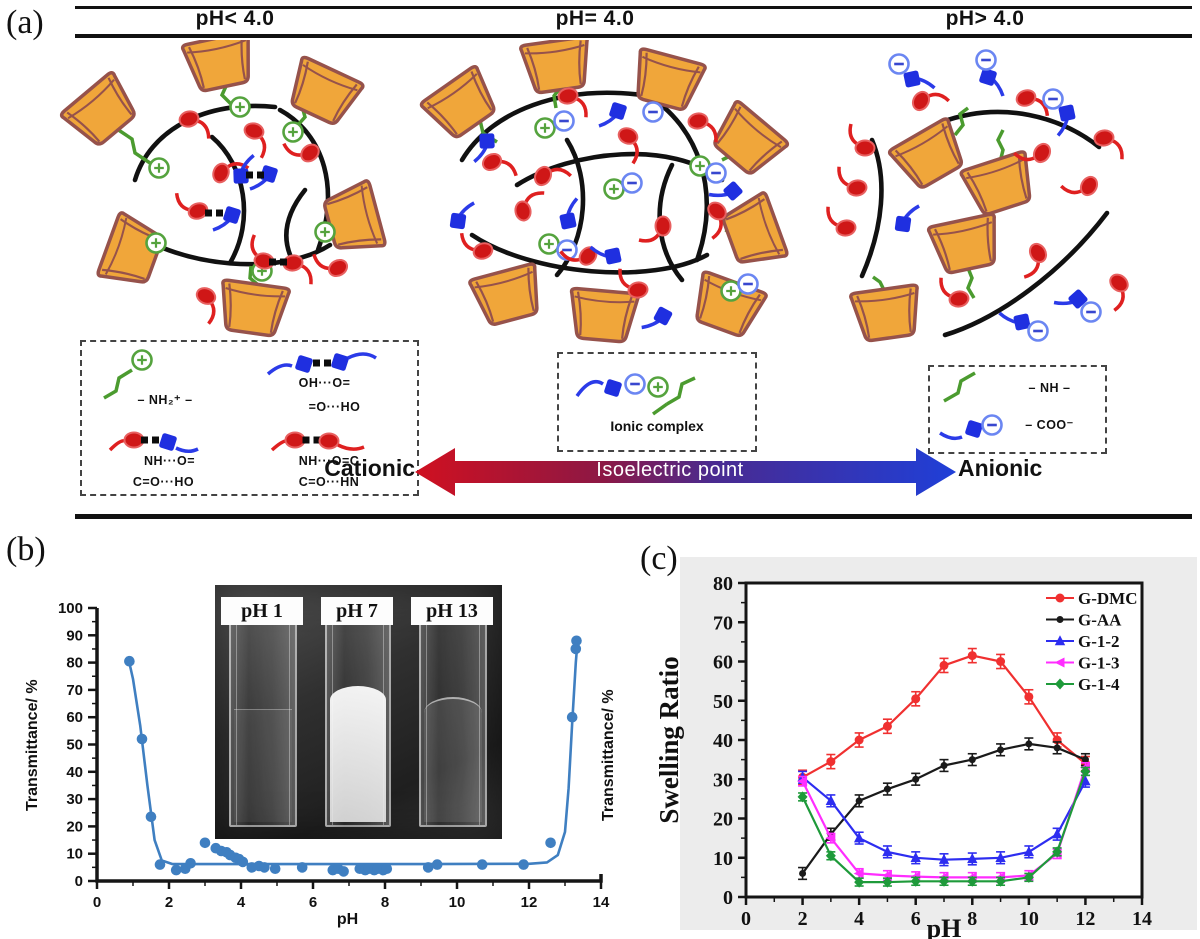 This screenshot has height=939, width=1200. I want to click on ionic-complex-label: Ionic complex, so click(657, 426).